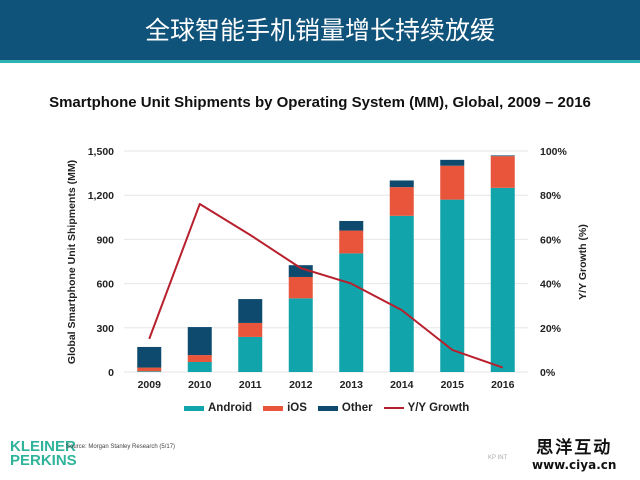 The image size is (640, 480). I want to click on legend-item-other: Other, so click(345, 408).